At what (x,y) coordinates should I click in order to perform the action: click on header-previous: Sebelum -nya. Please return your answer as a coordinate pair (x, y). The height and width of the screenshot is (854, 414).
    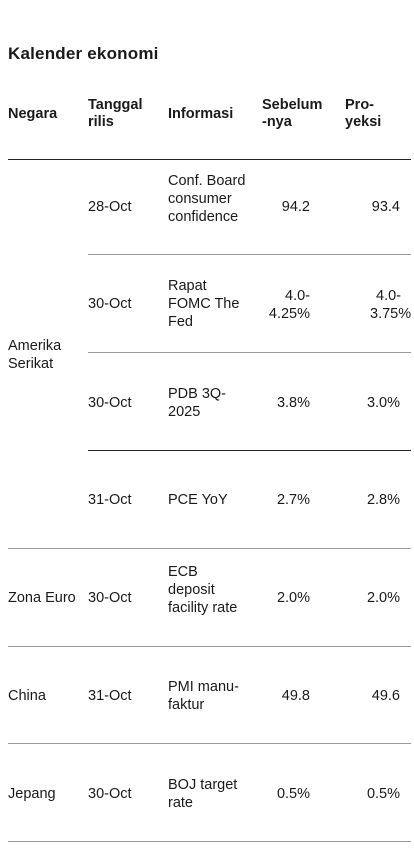
    Looking at the image, I should click on (292, 113).